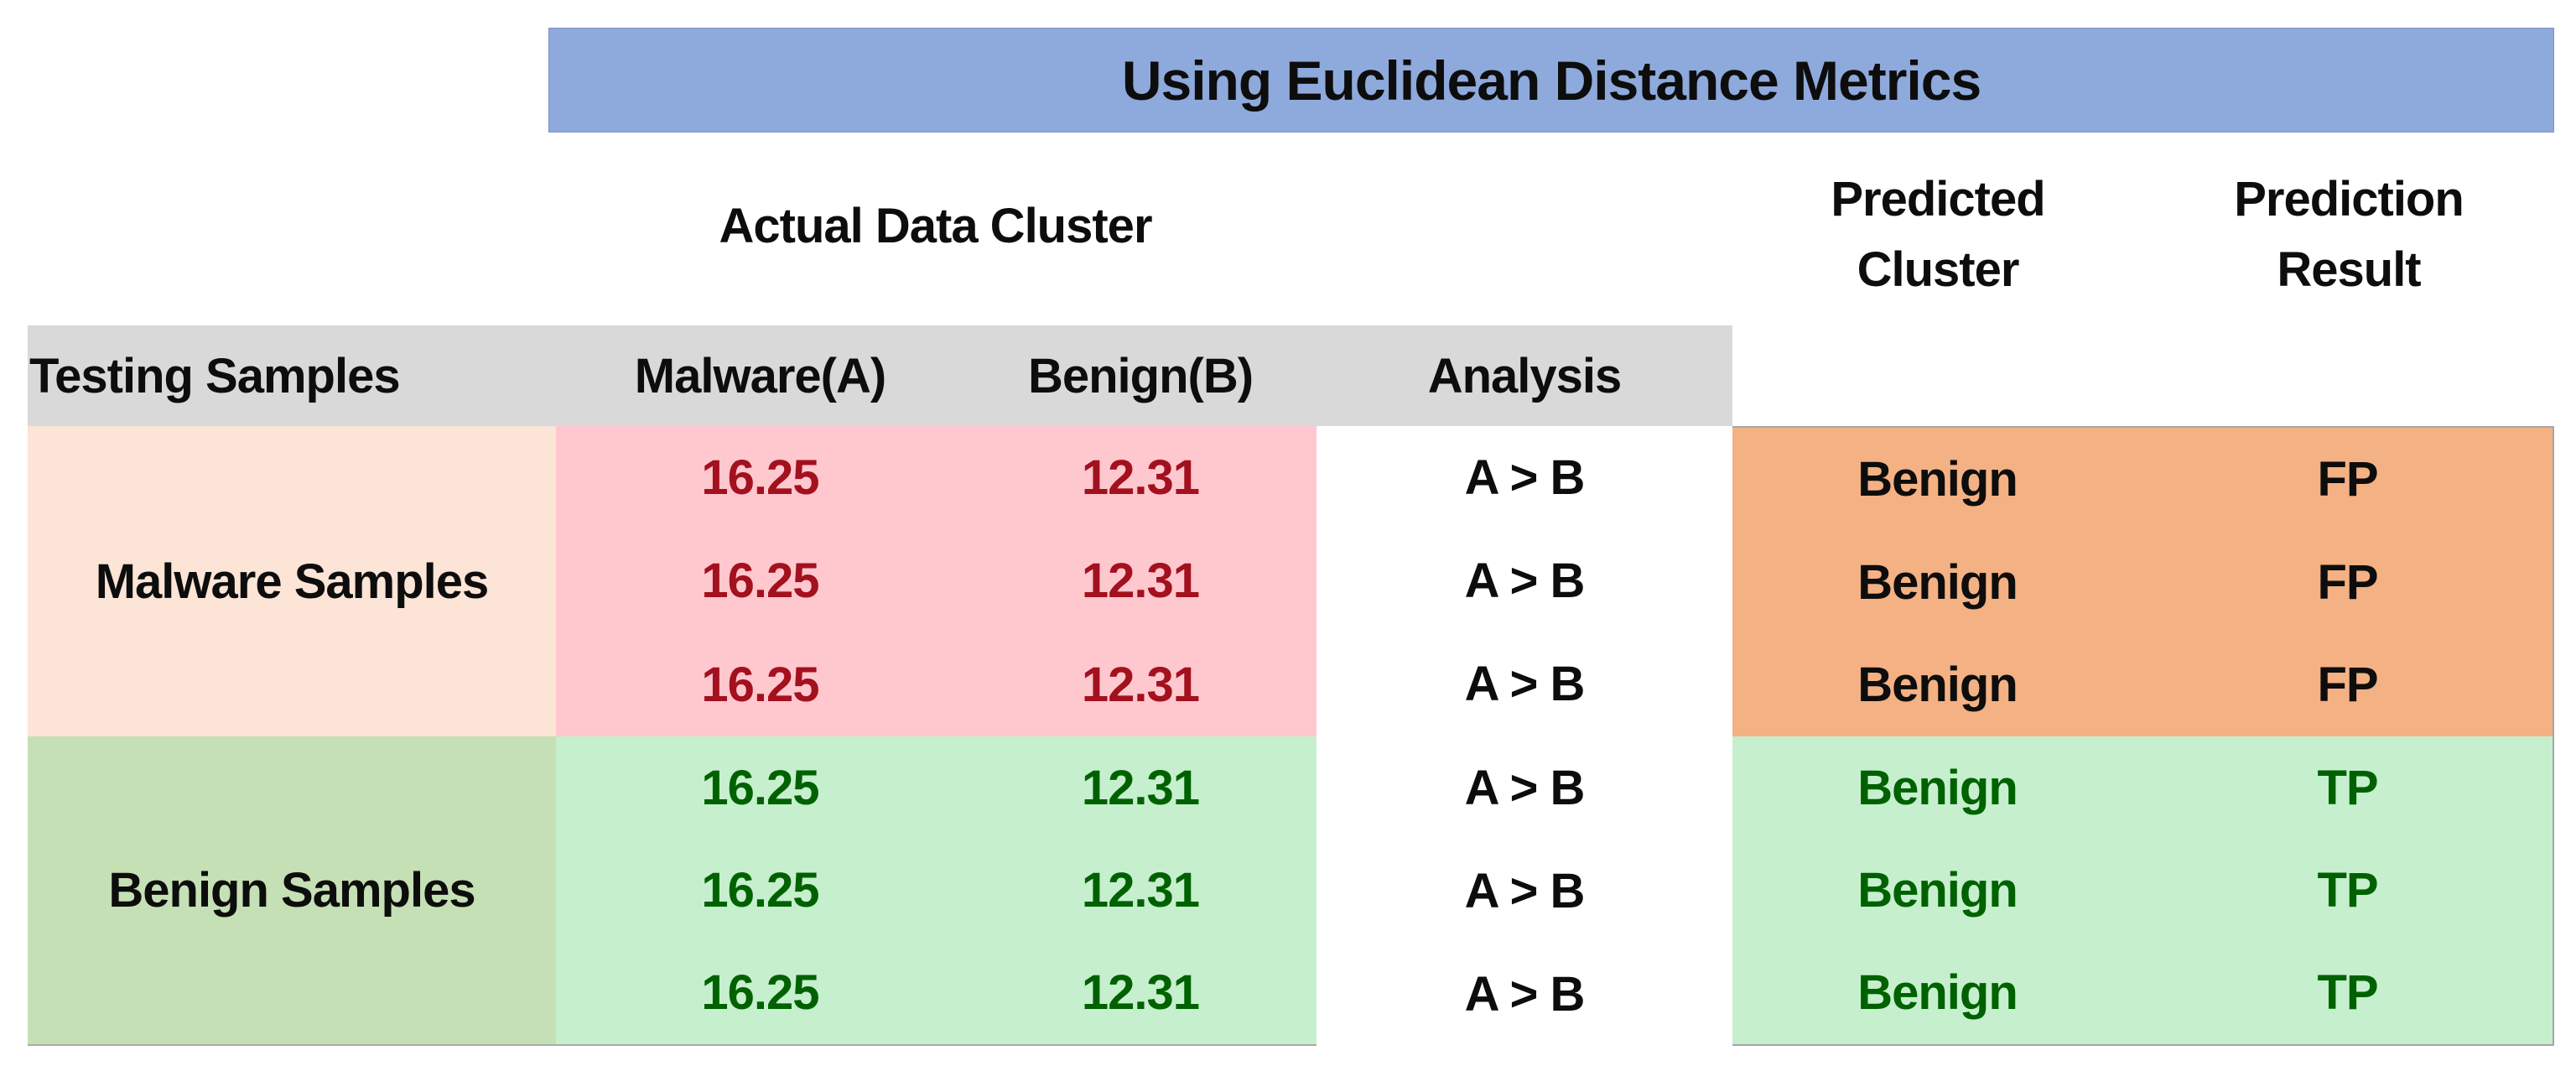 The width and height of the screenshot is (2576, 1066). Describe the element at coordinates (760, 684) in the screenshot. I see `cell-malware-a-r3: 16.25` at that location.